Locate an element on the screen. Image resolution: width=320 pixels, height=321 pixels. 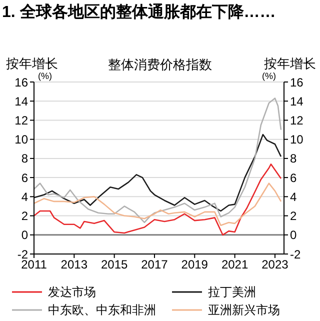
y2-tick-label: 10 is located at coordinates (297, 139).